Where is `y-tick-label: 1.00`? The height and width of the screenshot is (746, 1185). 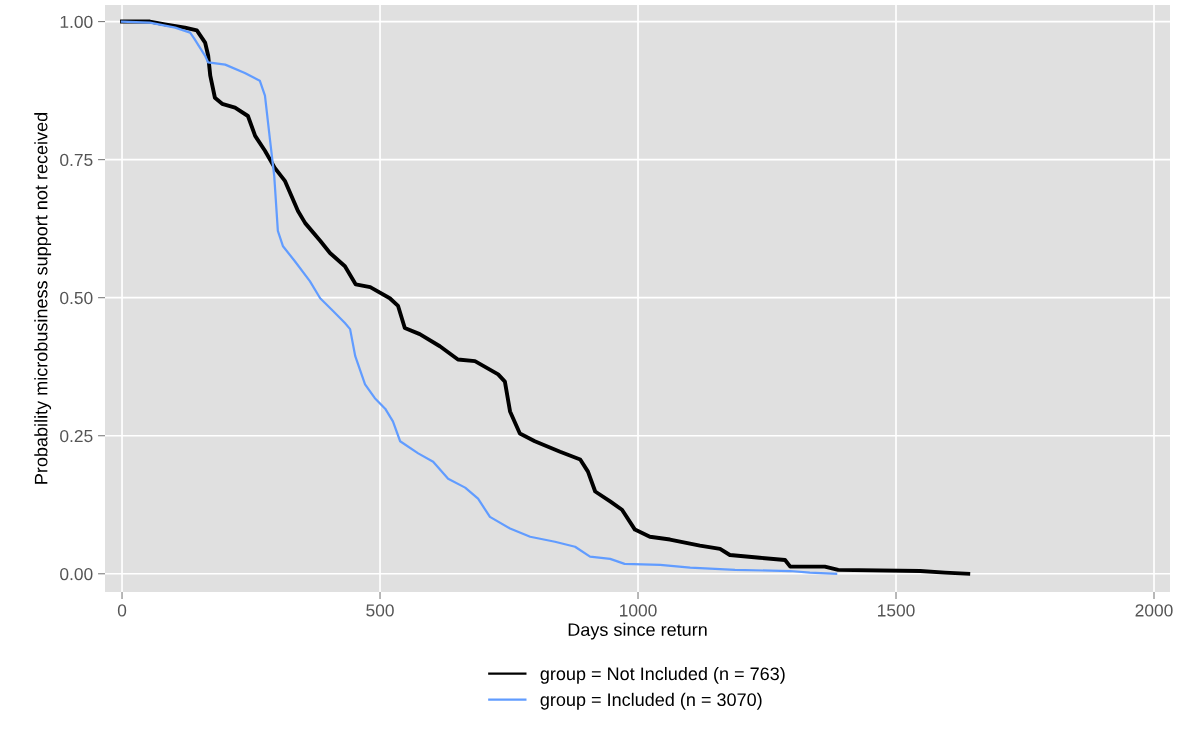 y-tick-label: 1.00 is located at coordinates (76, 22).